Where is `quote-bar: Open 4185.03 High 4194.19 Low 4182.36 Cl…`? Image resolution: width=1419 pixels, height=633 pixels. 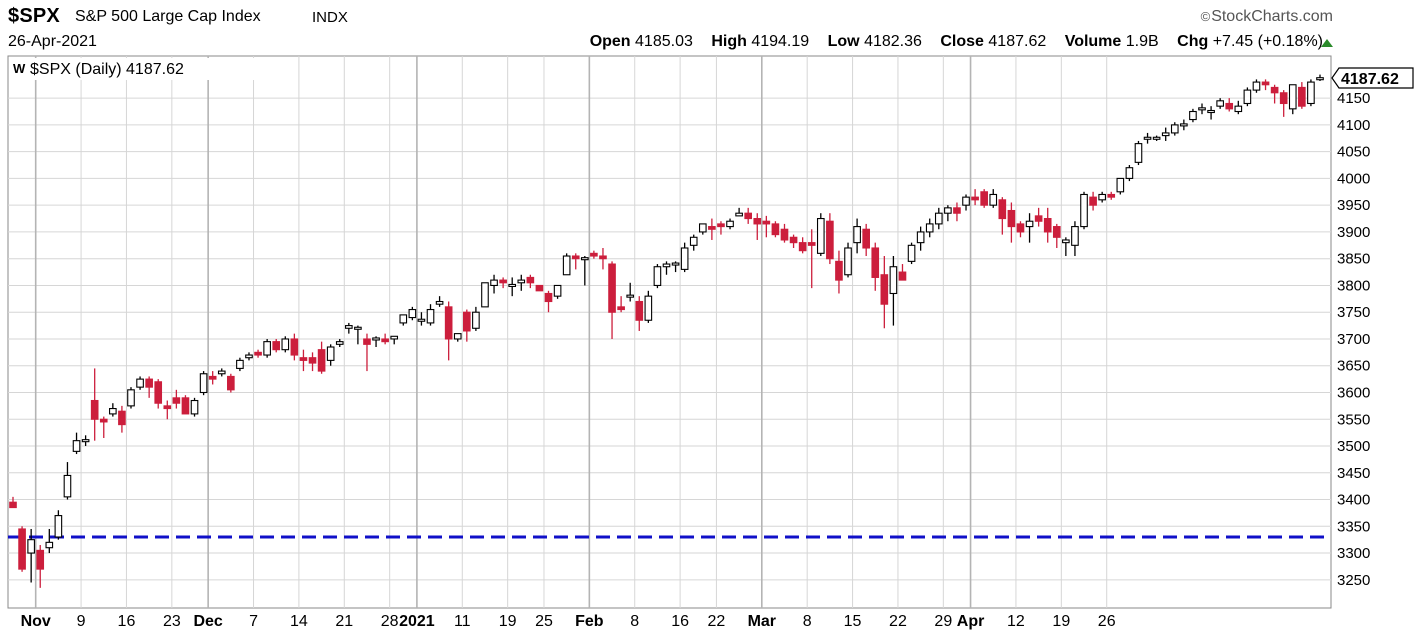
quote-bar: Open 4185.03 High 4194.19 Low 4182.36 Cl… is located at coordinates (956, 42).